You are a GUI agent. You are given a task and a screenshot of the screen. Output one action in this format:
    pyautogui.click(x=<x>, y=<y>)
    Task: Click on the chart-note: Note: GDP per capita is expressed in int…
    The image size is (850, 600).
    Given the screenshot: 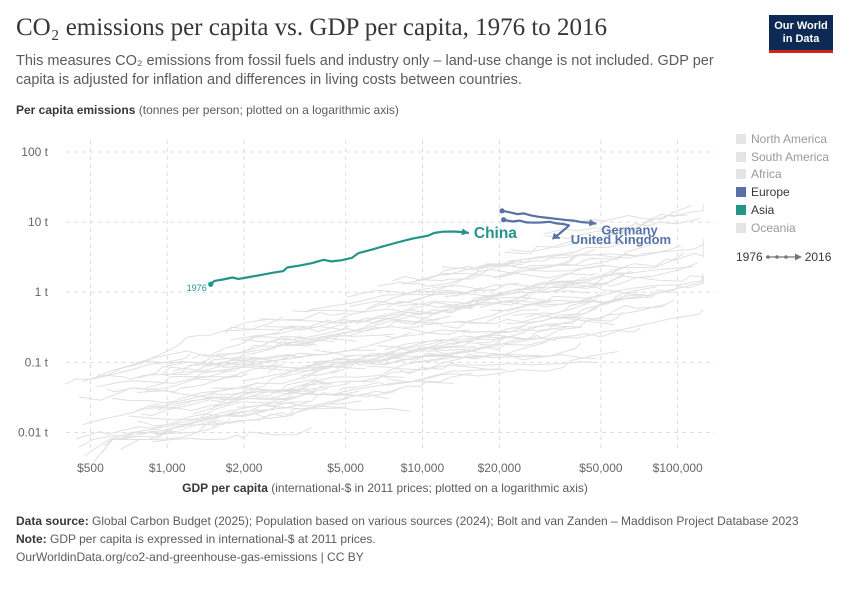 What is the action you would take?
    pyautogui.click(x=416, y=539)
    